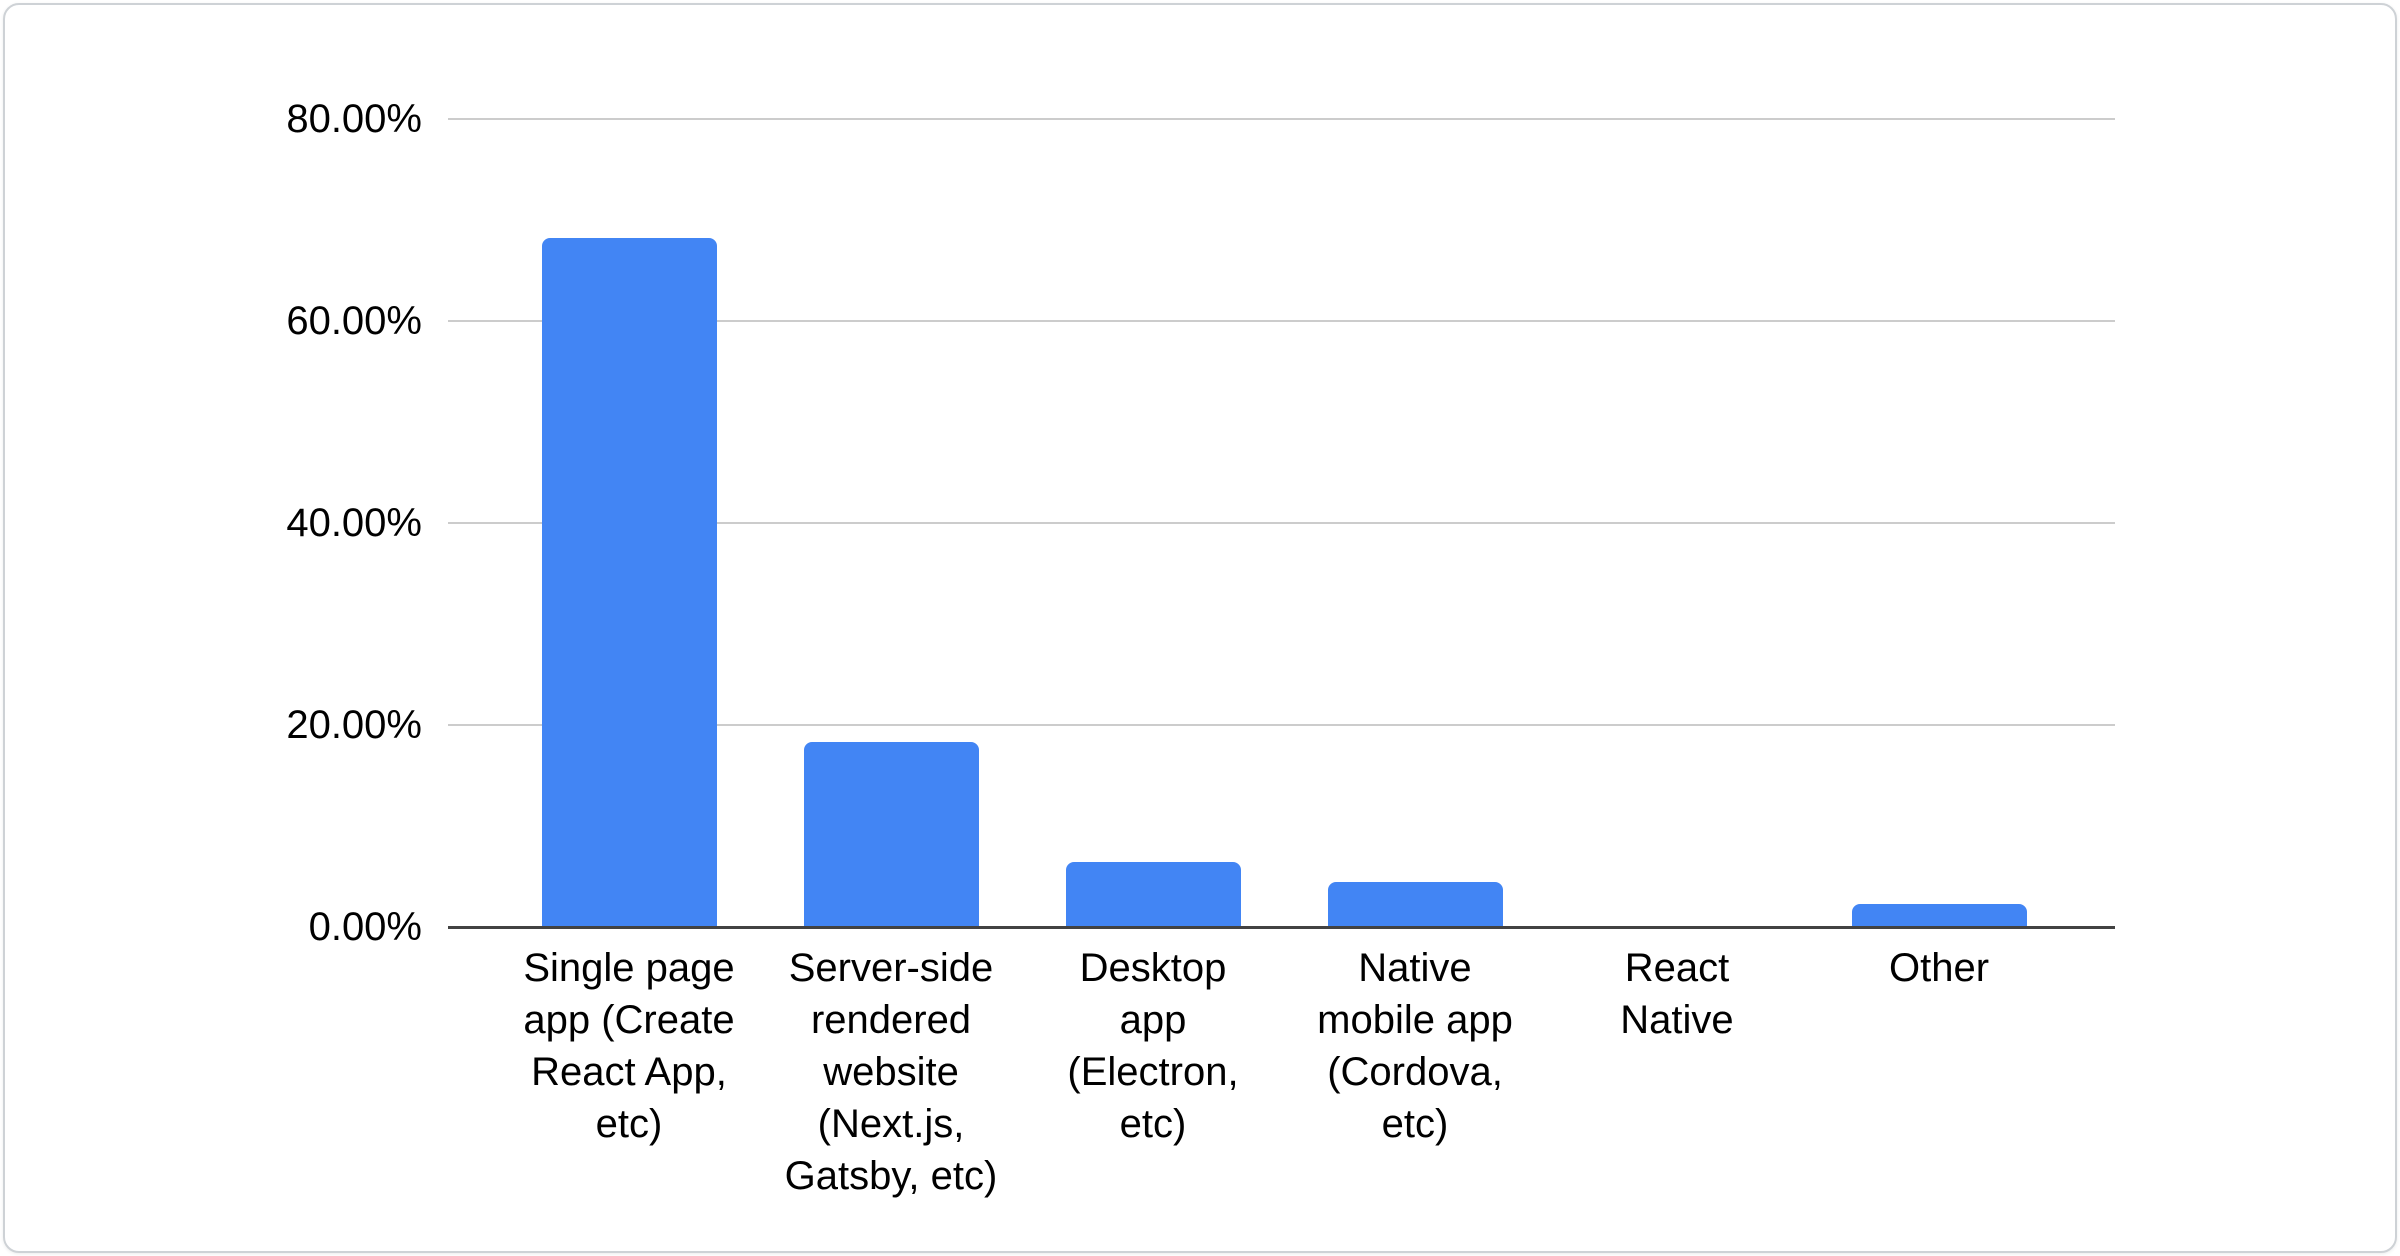  Describe the element at coordinates (1281, 927) in the screenshot. I see `x-axis-baseline` at that location.